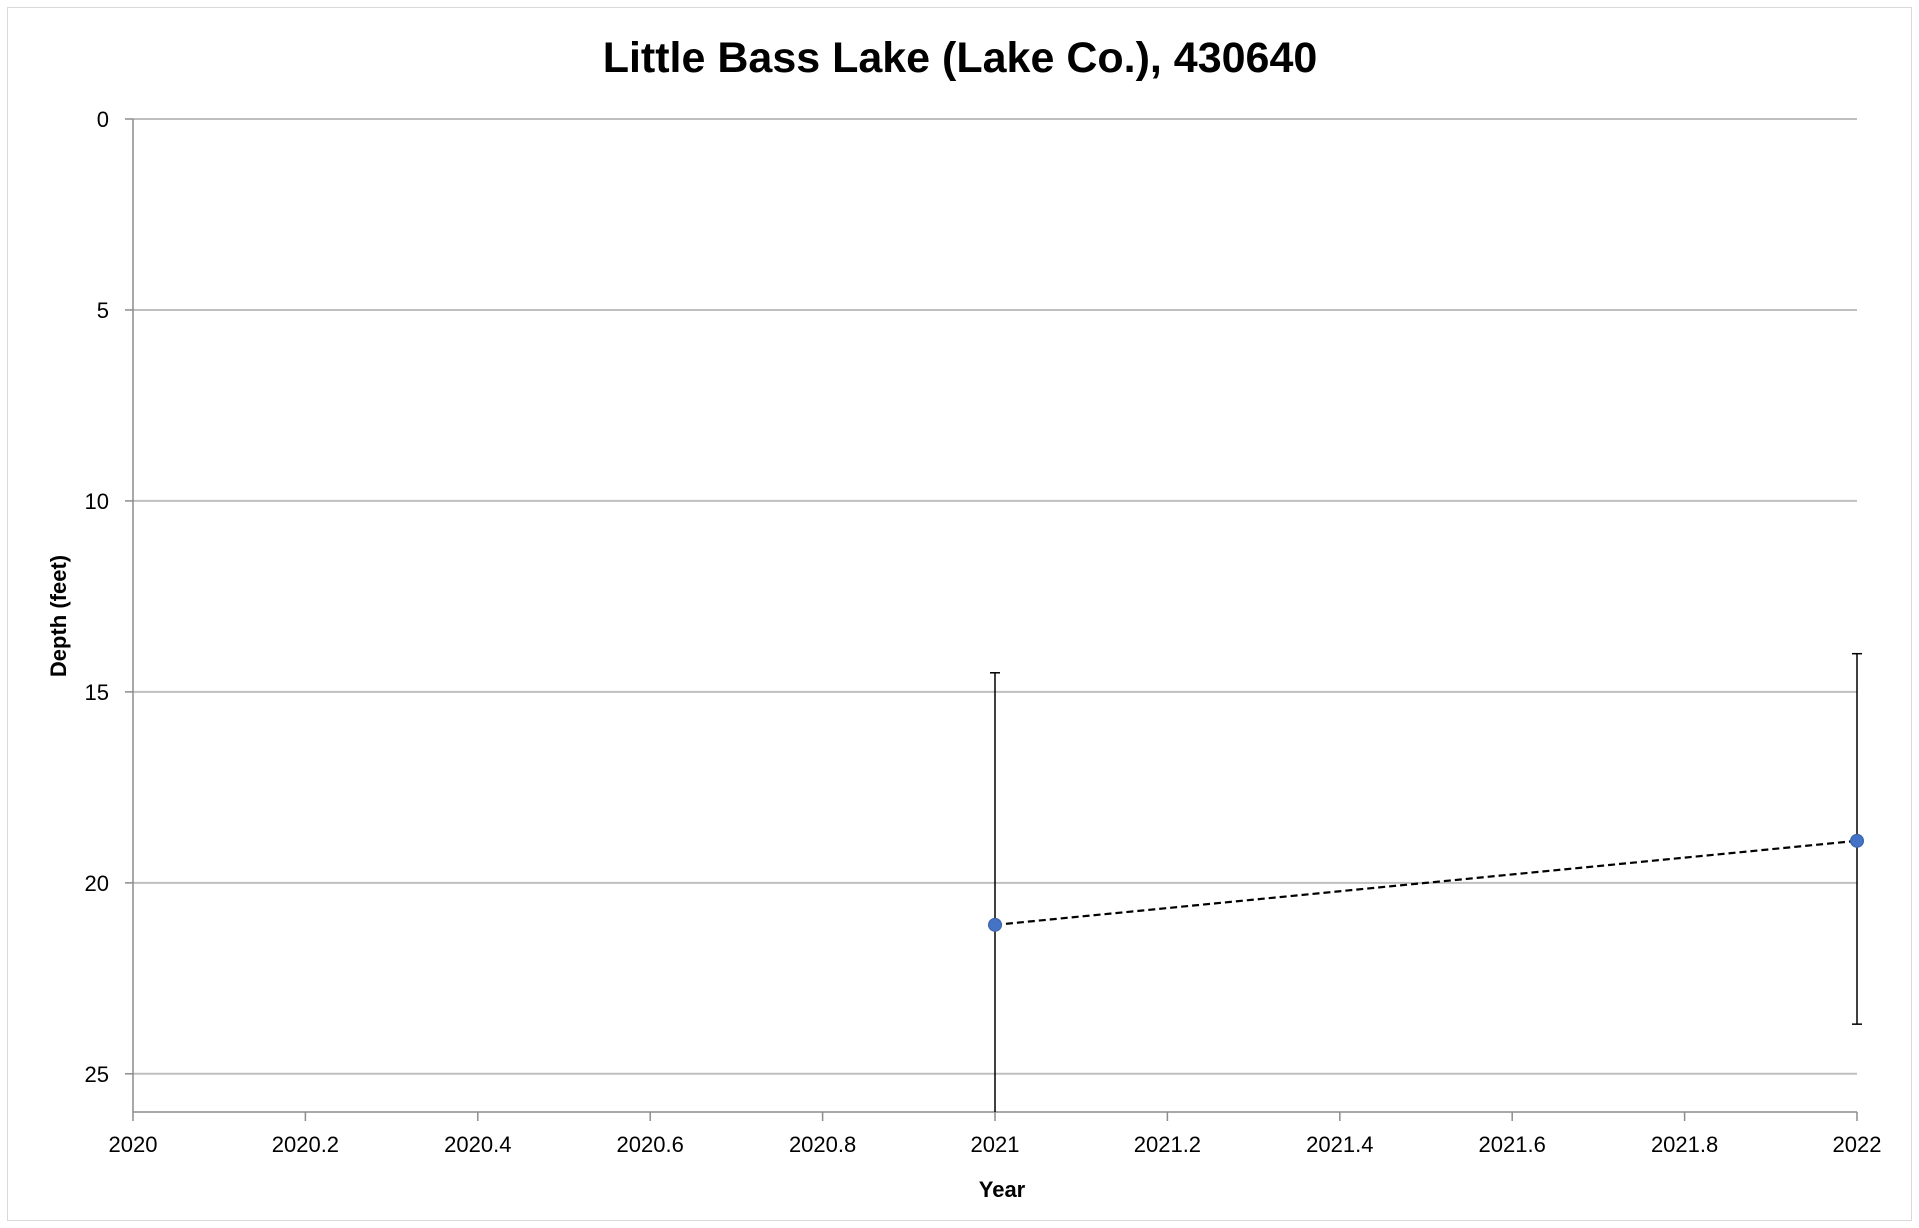 This screenshot has height=1228, width=1919. I want to click on y-tick-label: 20, so click(97, 883).